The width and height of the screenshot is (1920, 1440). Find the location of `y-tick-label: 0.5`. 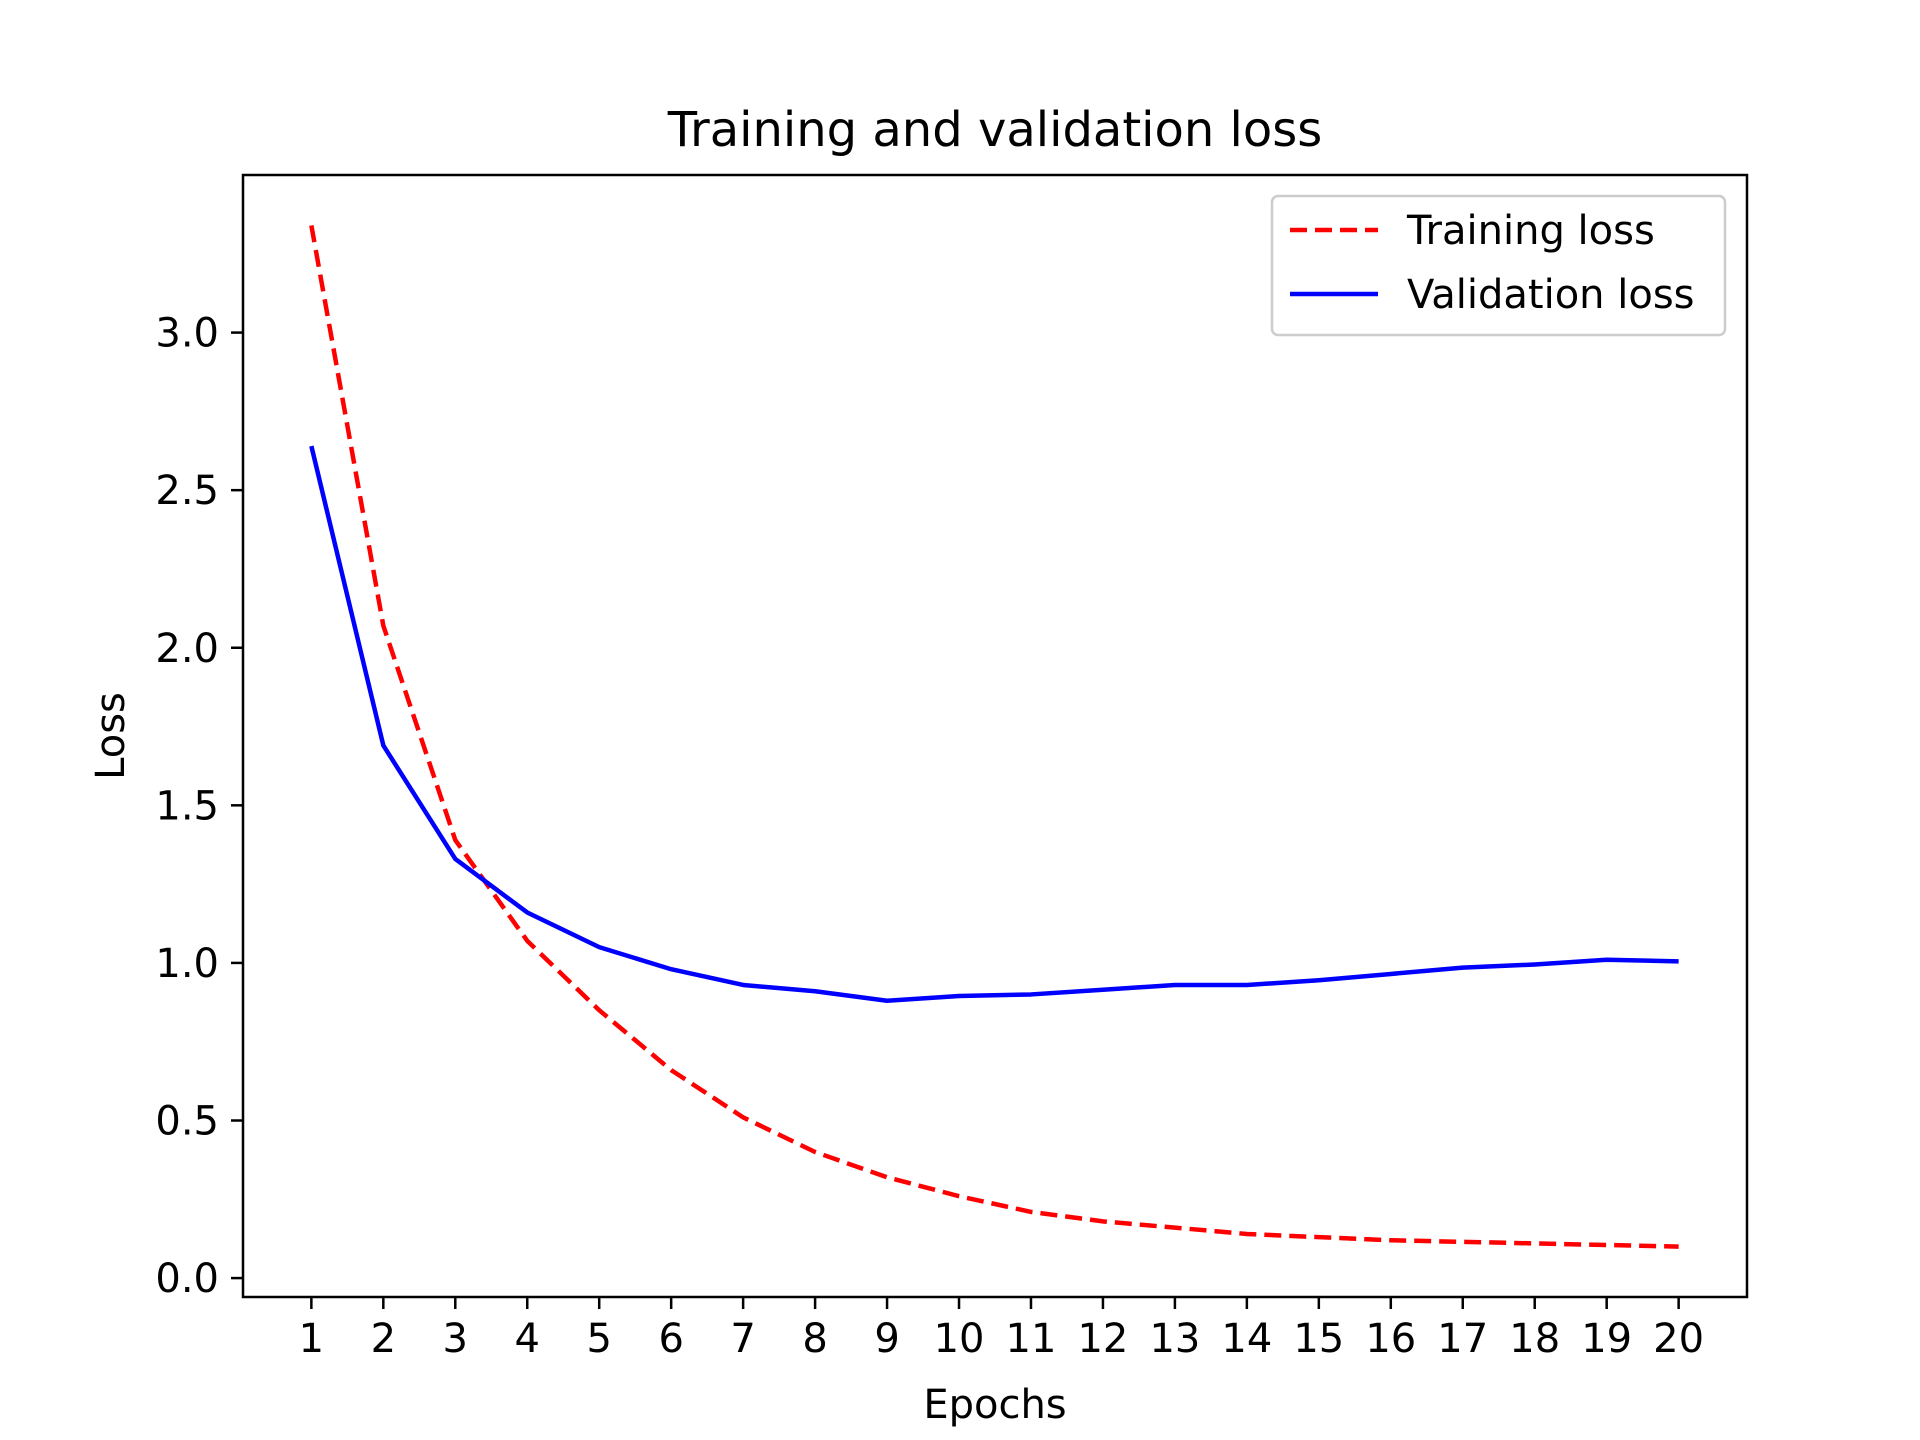

y-tick-label: 0.5 is located at coordinates (187, 1122).